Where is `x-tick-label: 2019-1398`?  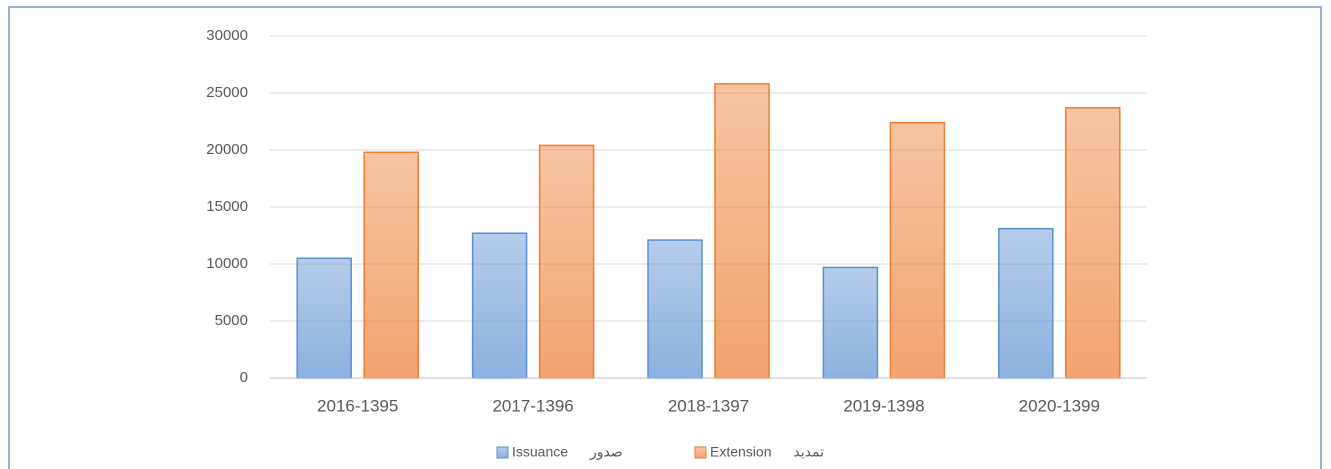
x-tick-label: 2019-1398 is located at coordinates (883, 405).